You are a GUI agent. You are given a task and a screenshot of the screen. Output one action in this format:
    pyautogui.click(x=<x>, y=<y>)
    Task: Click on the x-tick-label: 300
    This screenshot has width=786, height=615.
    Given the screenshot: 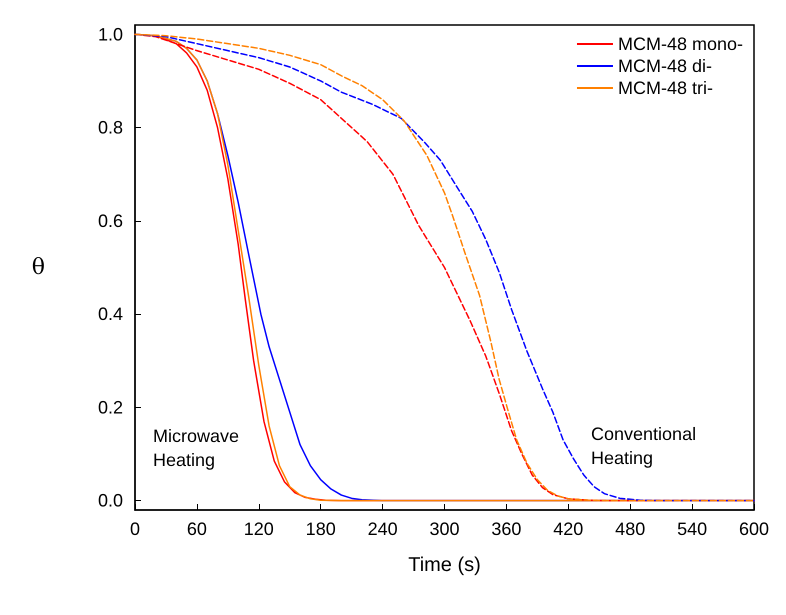 What is the action you would take?
    pyautogui.click(x=444, y=529)
    